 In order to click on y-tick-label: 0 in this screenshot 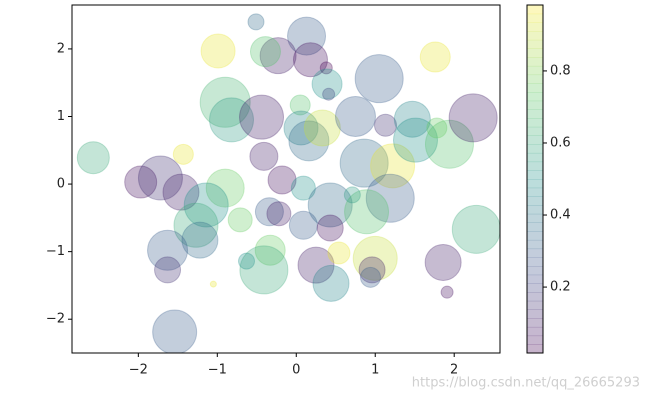, I will do `click(61, 184)`.